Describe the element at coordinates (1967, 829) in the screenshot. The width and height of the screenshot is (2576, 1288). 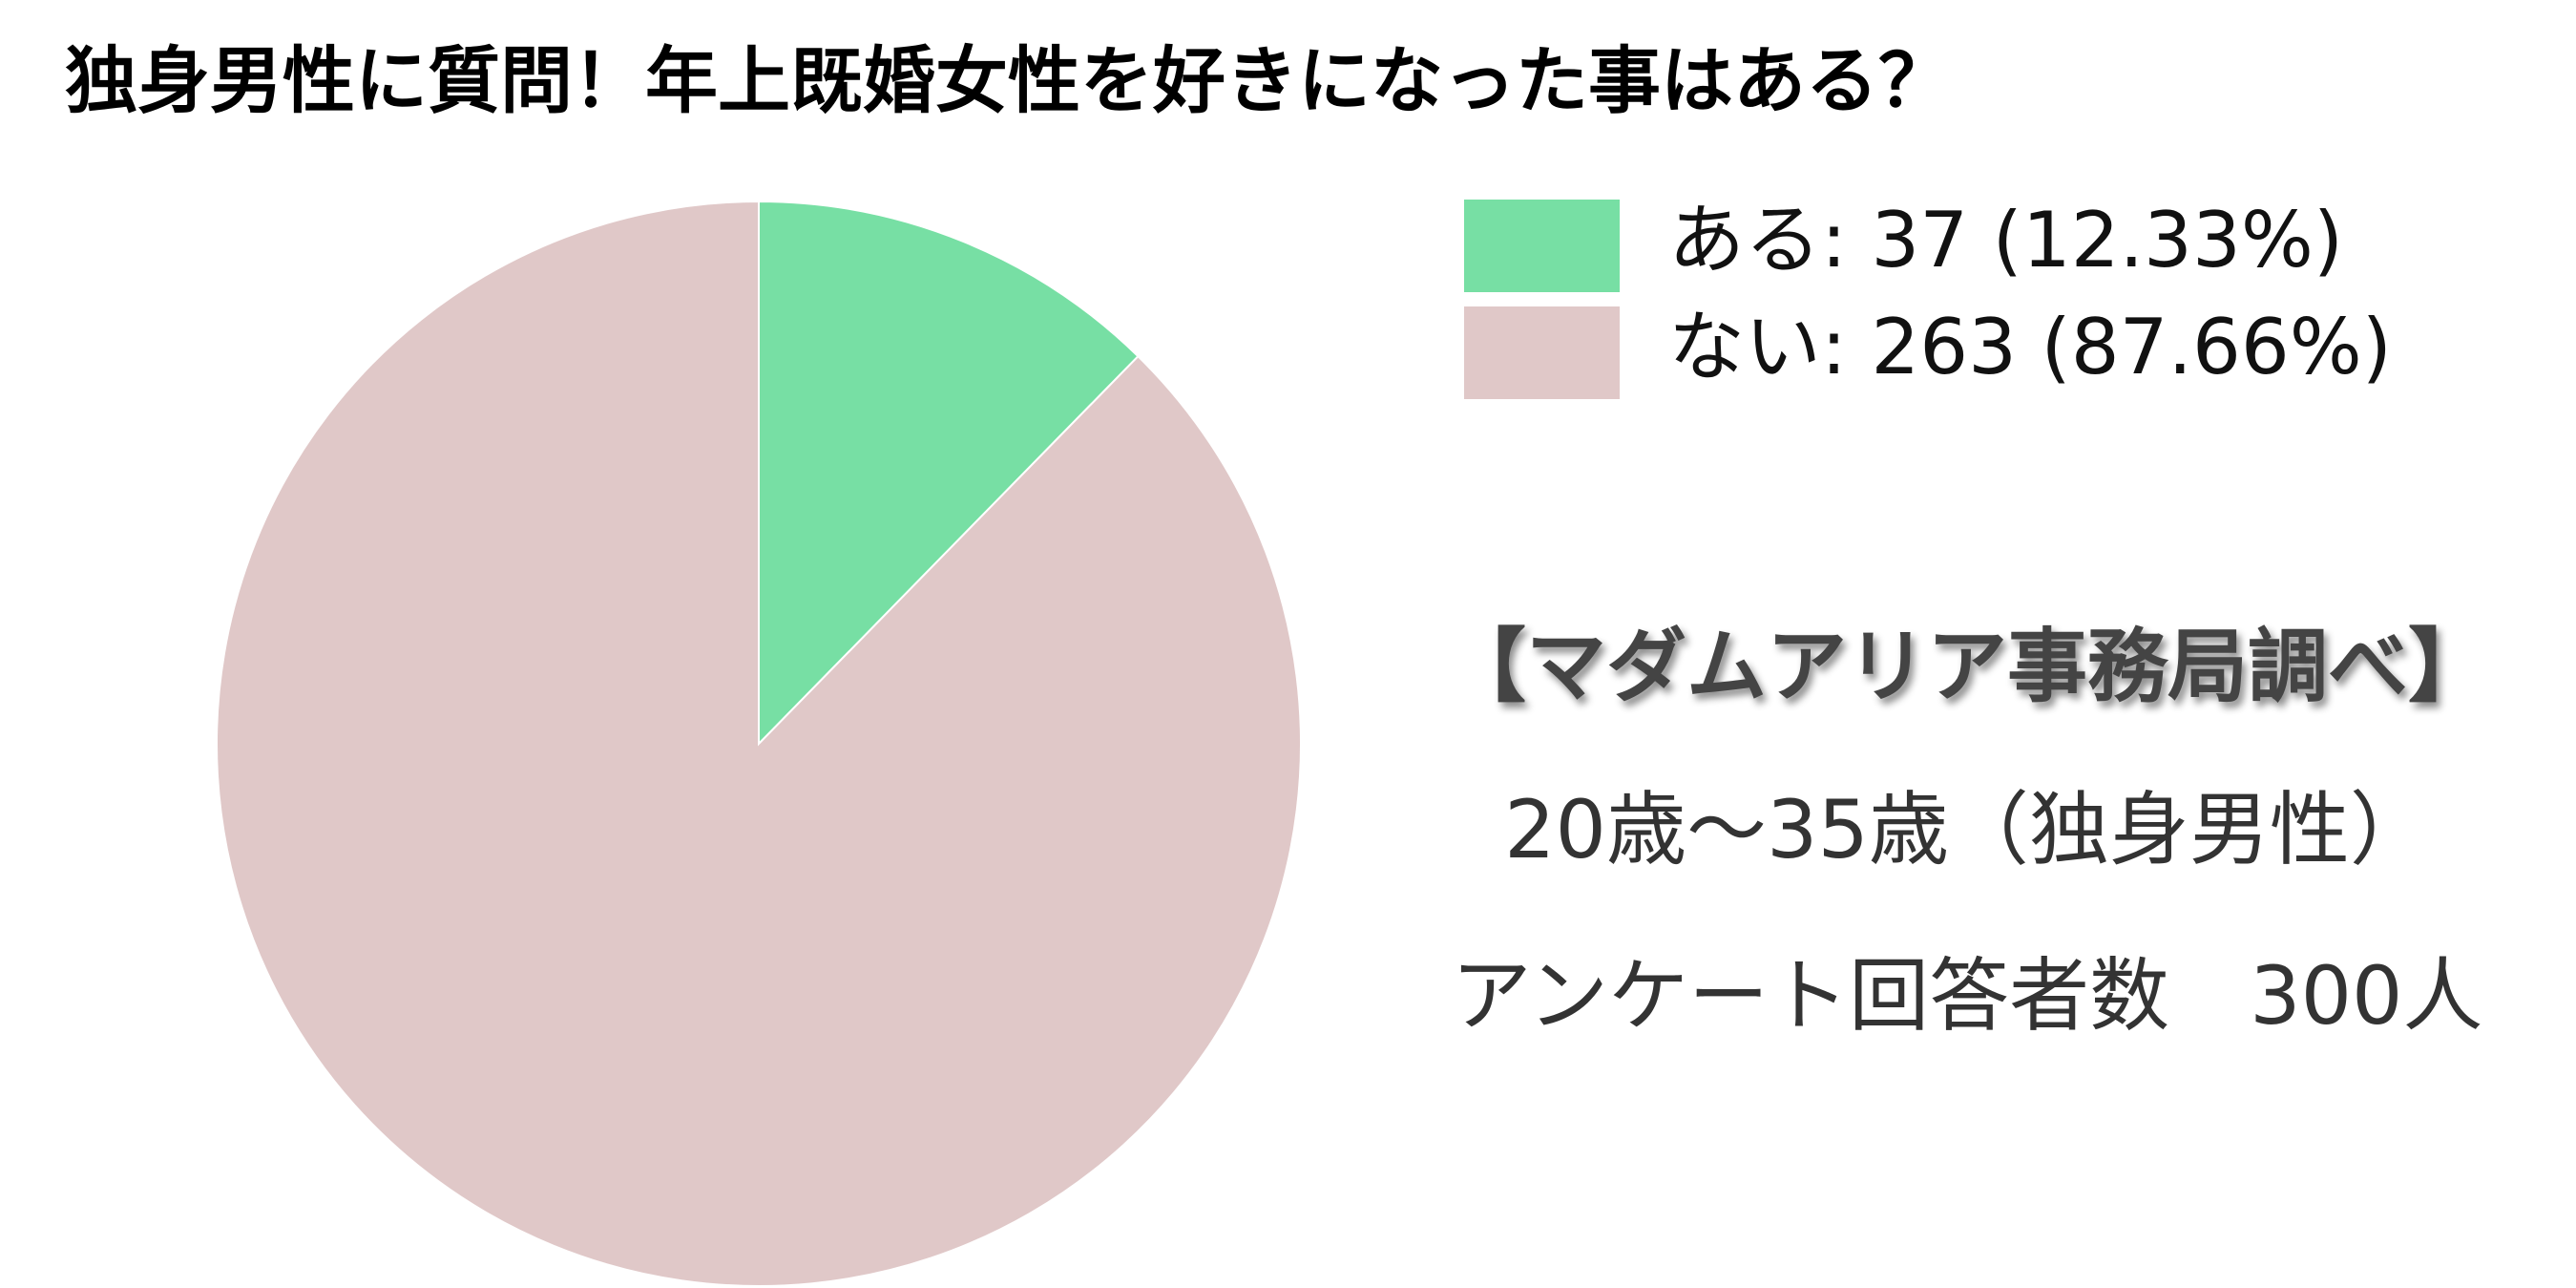
I see `annotation: 20歳～35歳（独身男性）` at that location.